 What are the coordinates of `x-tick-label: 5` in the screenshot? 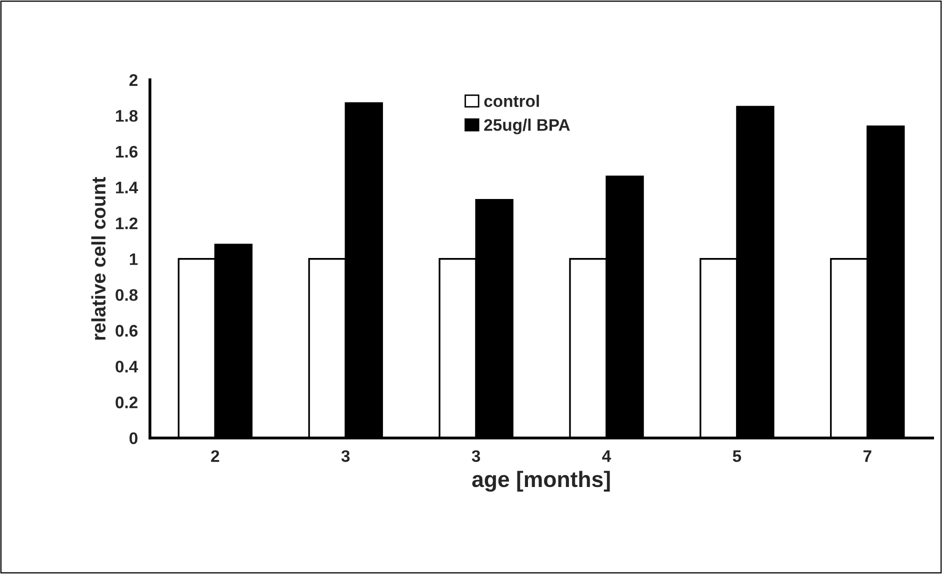 It's located at (737, 456).